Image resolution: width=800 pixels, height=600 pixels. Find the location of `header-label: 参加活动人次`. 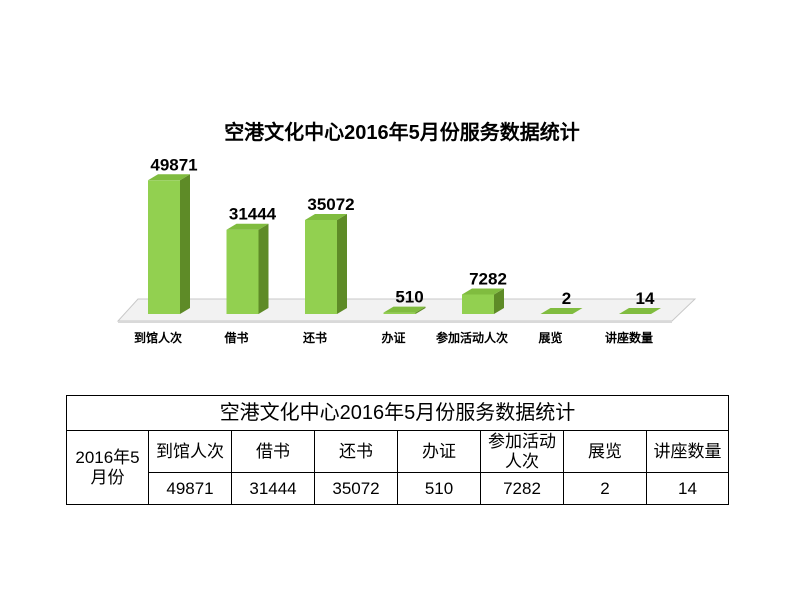

header-label: 参加活动人次 is located at coordinates (522, 451).